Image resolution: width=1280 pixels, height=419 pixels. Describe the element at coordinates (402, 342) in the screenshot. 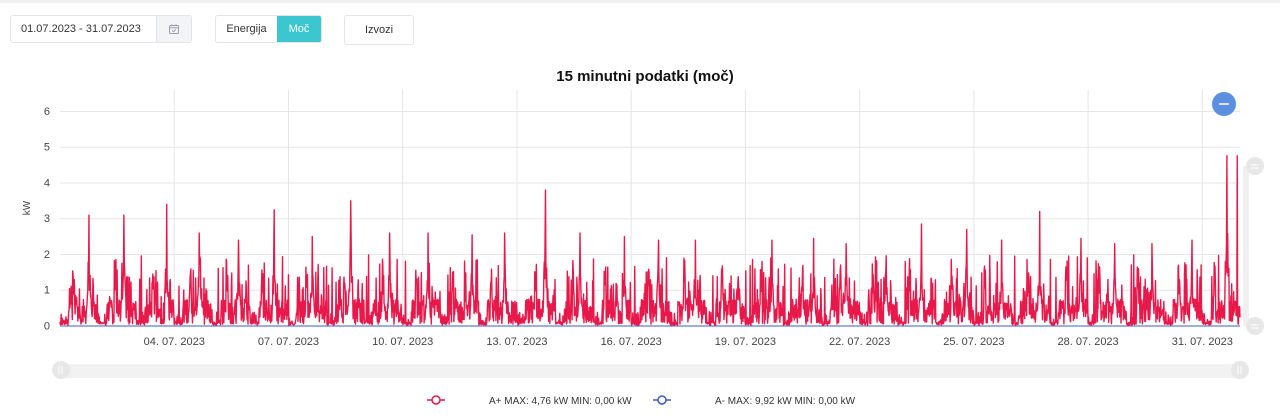

I see `x-tick-label: 10. 07. 2023` at that location.